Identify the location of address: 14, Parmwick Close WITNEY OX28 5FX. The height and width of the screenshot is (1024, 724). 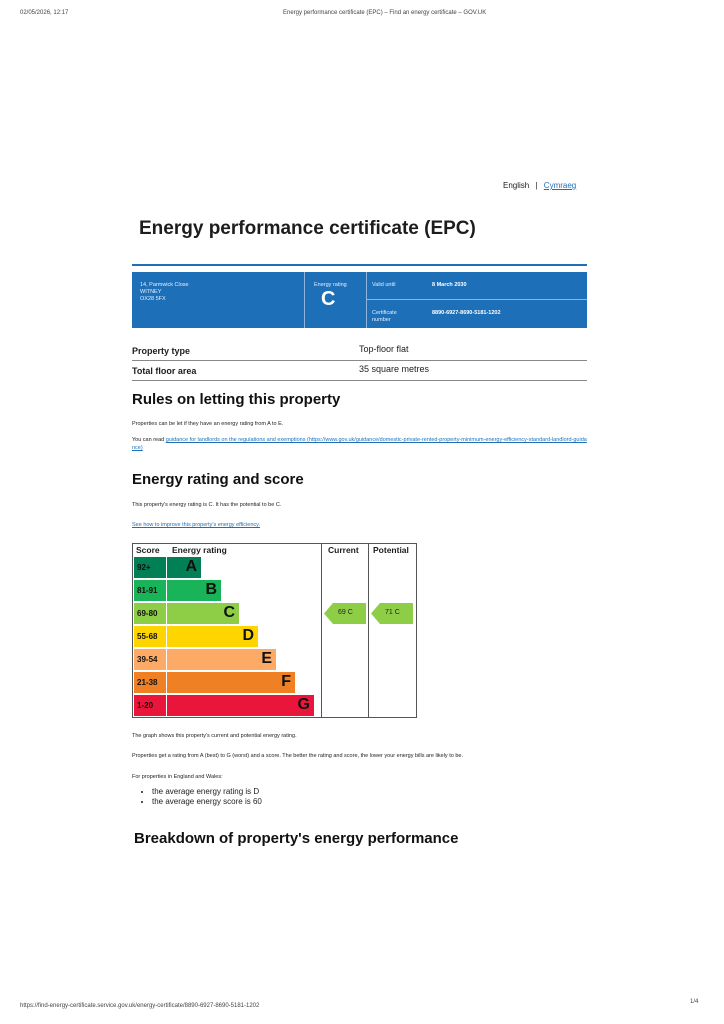
(164, 292).